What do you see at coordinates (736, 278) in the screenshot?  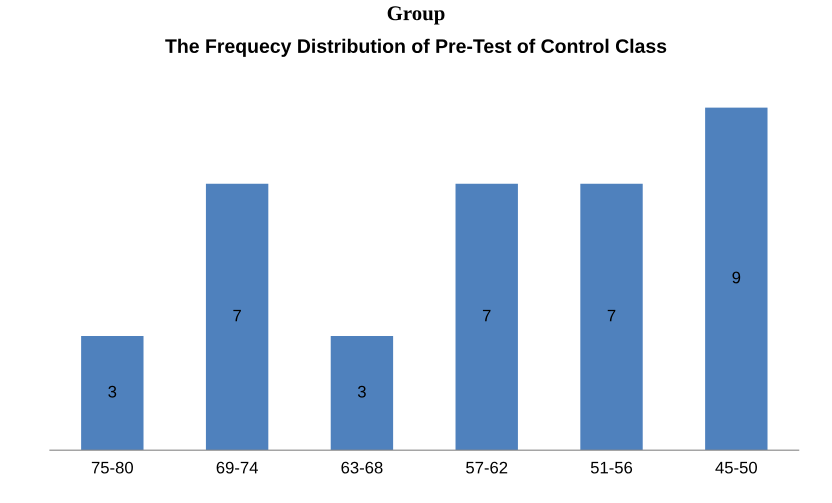 I see `data-label: 9` at bounding box center [736, 278].